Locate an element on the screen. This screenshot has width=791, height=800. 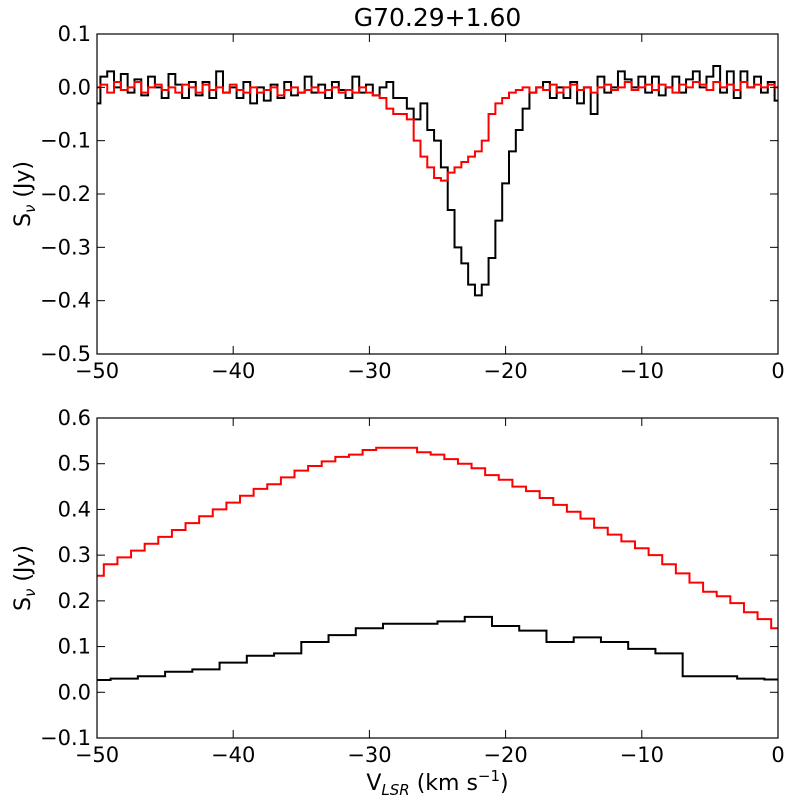
chart-title: G70.29+1.60 is located at coordinates (438, 17).